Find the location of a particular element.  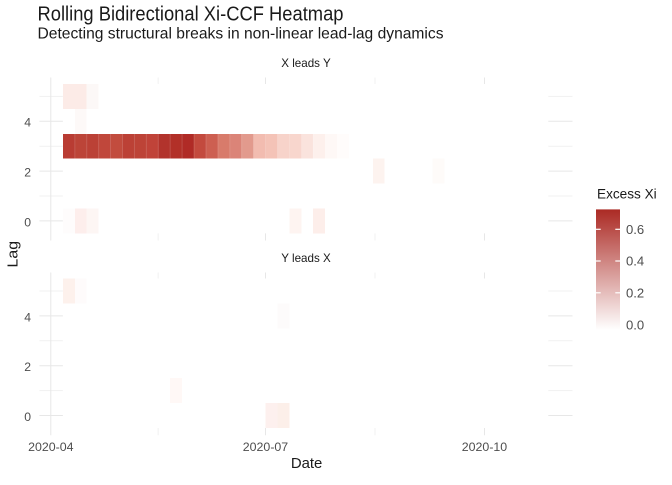

svg-text: 2020-07 is located at coordinates (266, 447).